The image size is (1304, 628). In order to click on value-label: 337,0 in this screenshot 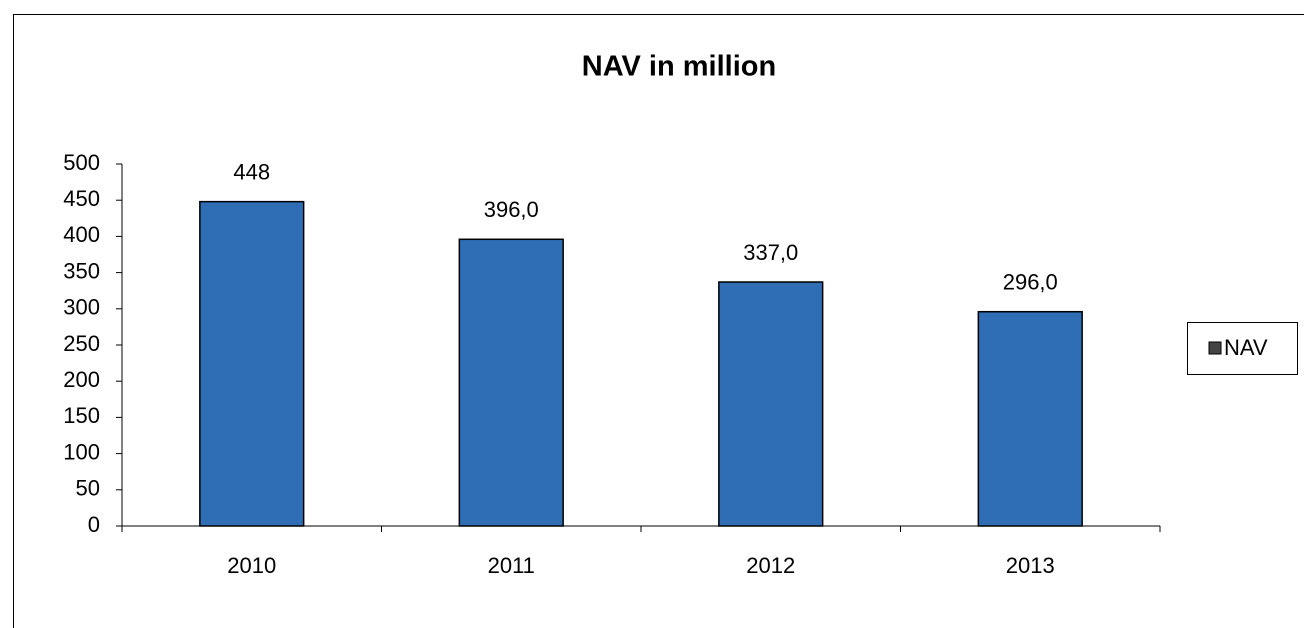, I will do `click(770, 252)`.